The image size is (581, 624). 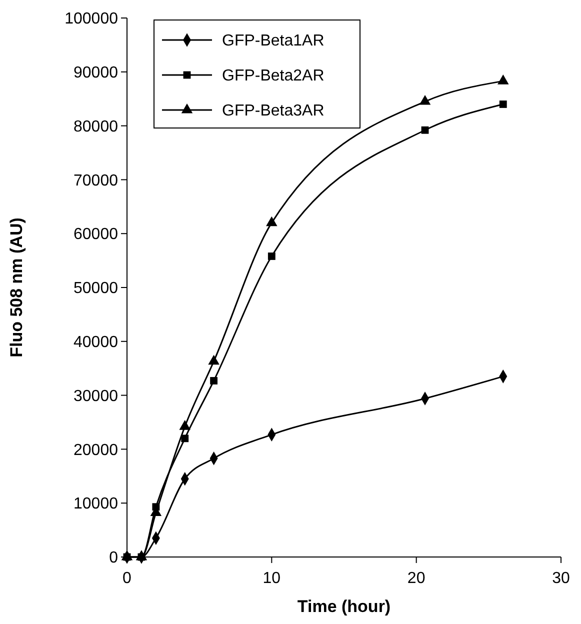 I want to click on x-axis-title: Time (hour), so click(x=344, y=606).